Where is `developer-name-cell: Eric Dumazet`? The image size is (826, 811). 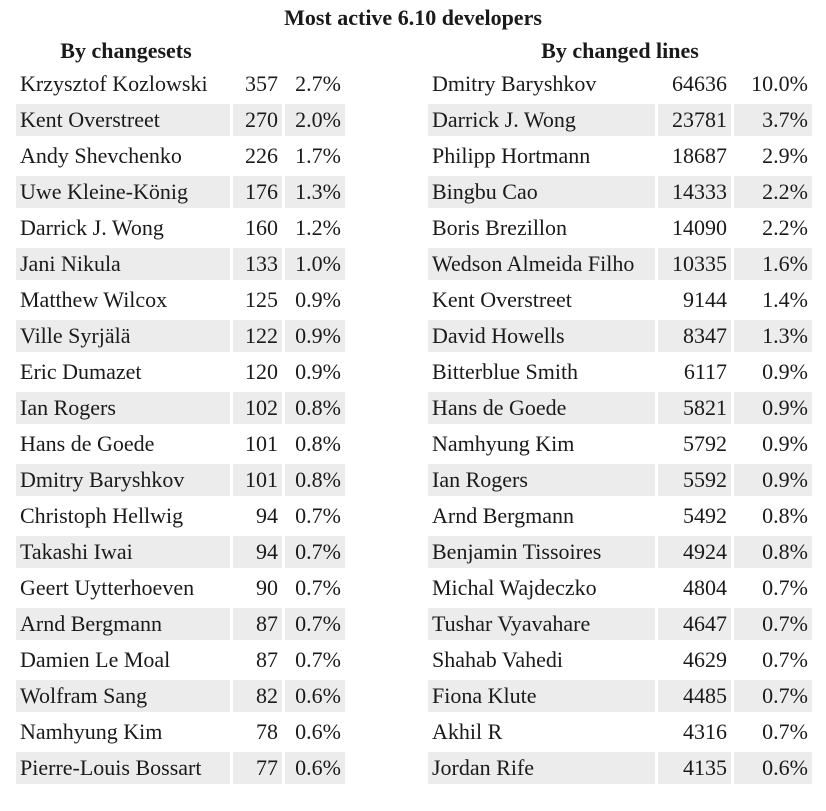
developer-name-cell: Eric Dumazet is located at coordinates (81, 371).